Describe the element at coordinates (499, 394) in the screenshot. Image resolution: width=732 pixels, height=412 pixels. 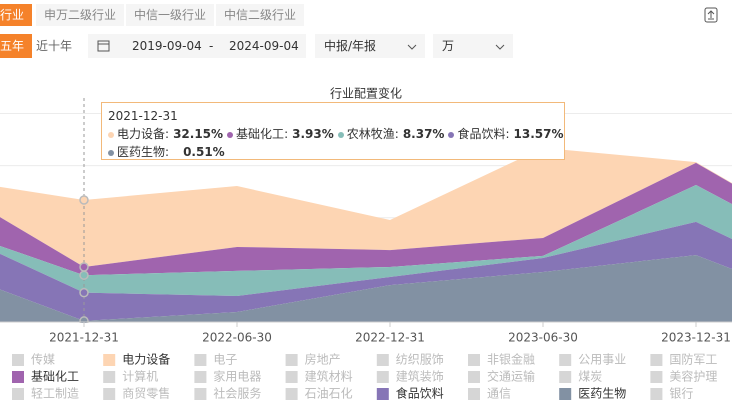
I see `legend-label: 通信` at that location.